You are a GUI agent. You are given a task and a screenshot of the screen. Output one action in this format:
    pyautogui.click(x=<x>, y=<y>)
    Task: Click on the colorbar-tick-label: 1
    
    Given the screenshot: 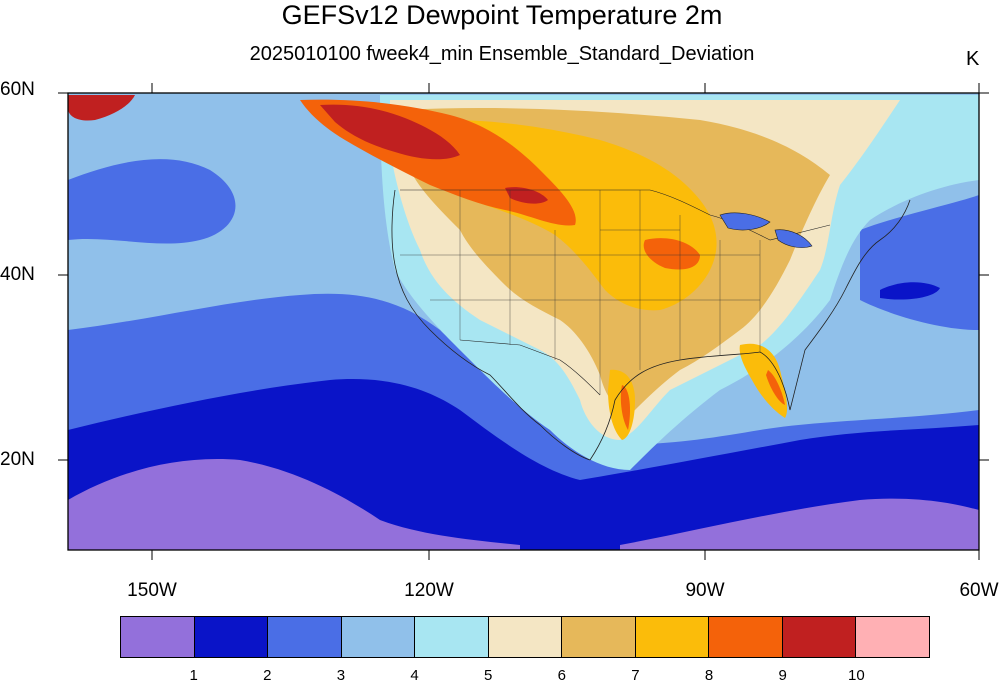 What is the action you would take?
    pyautogui.click(x=193, y=675)
    